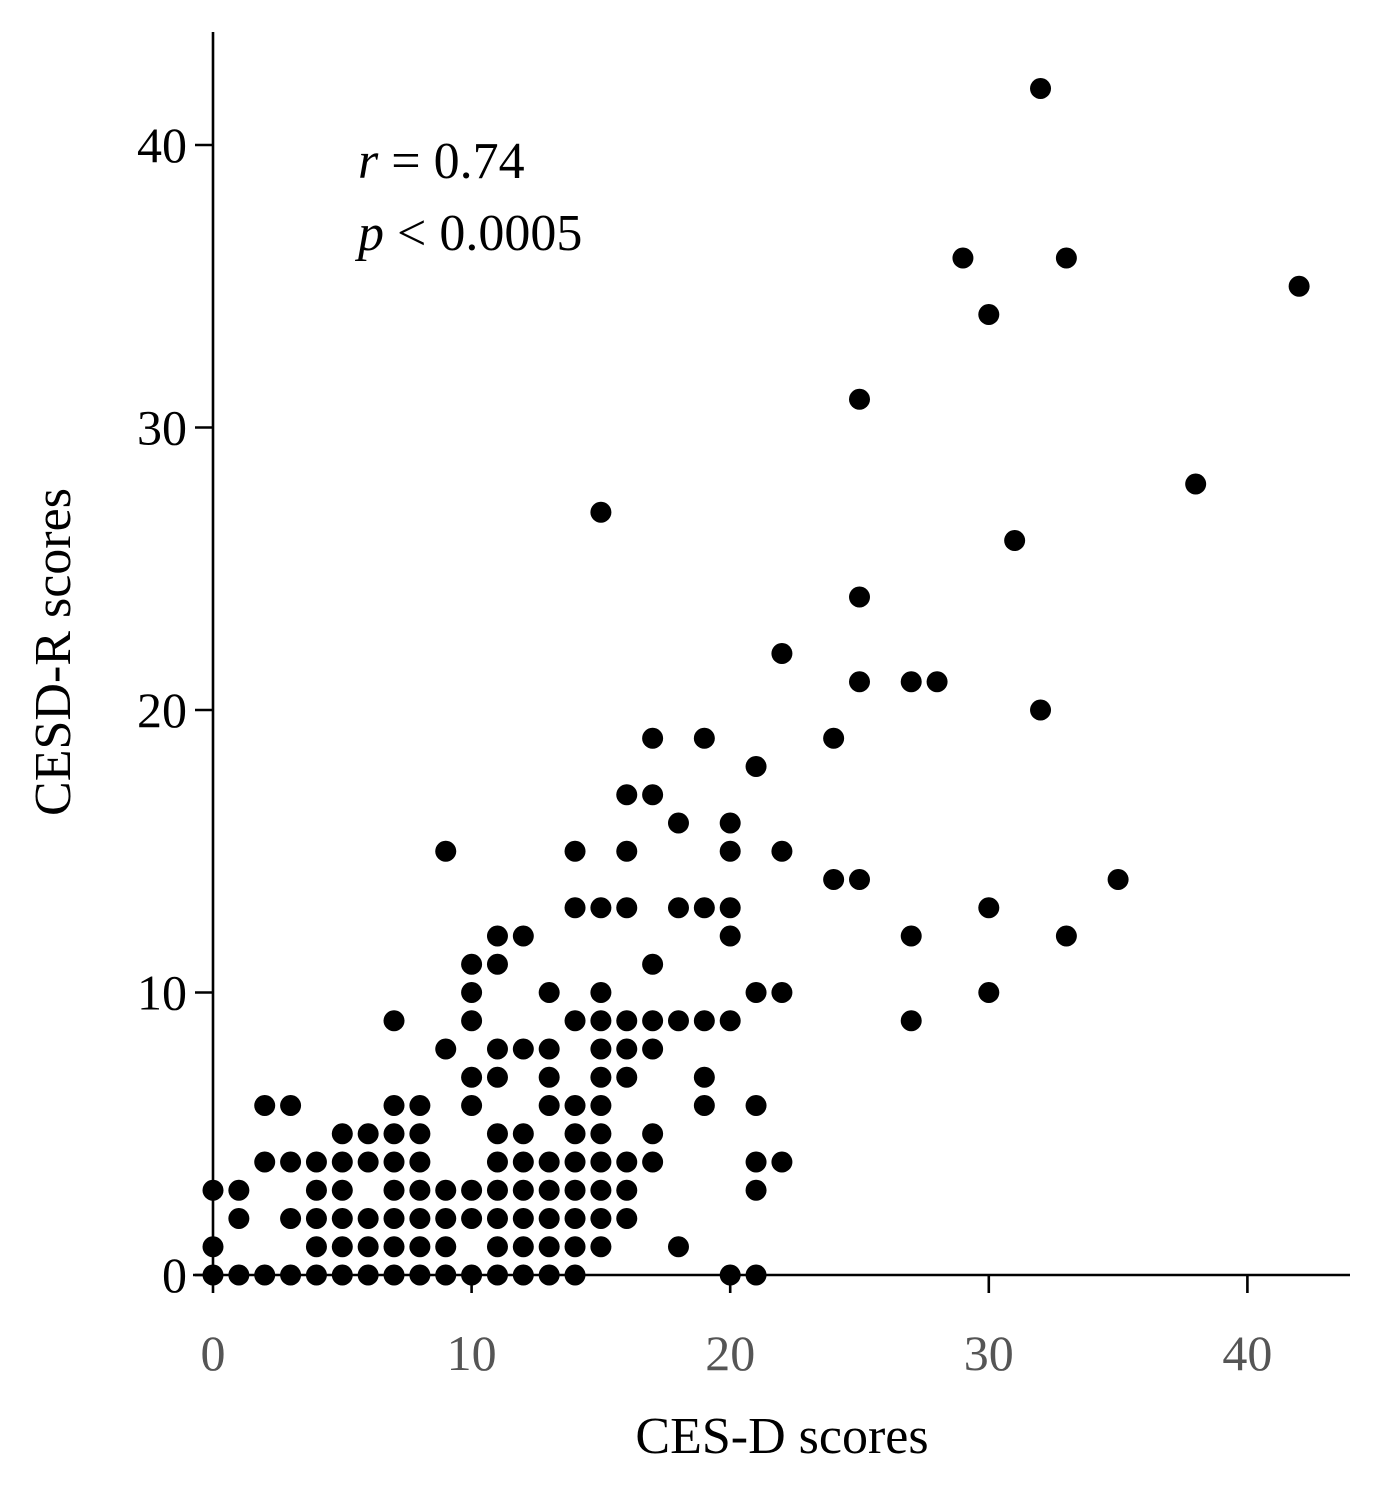 Image resolution: width=1398 pixels, height=1491 pixels. What do you see at coordinates (368, 161) in the screenshot?
I see `annot-r-variable: r` at bounding box center [368, 161].